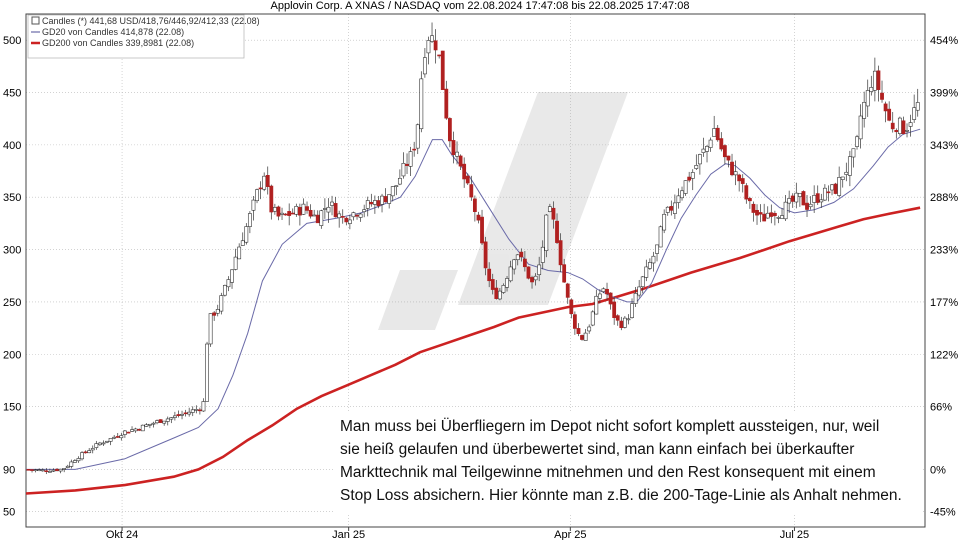 This screenshot has height=540, width=960. Describe the element at coordinates (12, 198) in the screenshot. I see `y-tick-label-left: 350` at that location.